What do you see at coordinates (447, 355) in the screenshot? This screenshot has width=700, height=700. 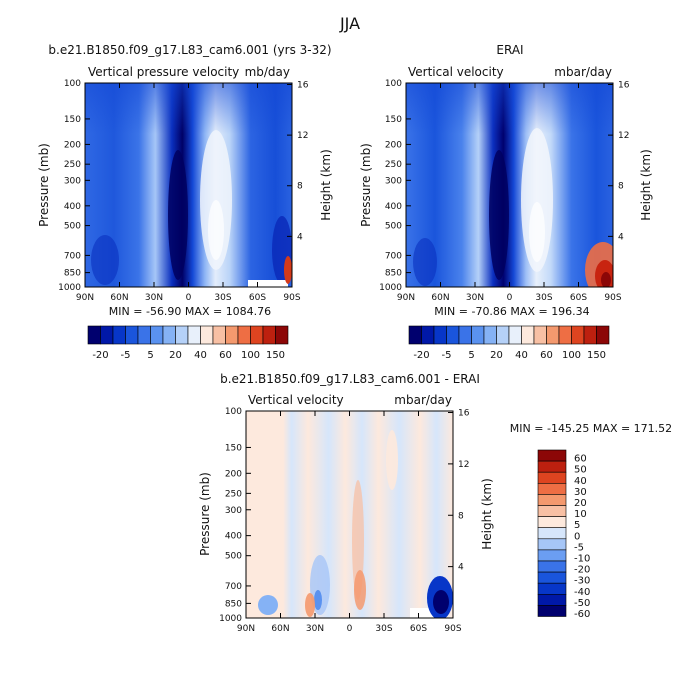 I see `colorbar-label: -5` at bounding box center [447, 355].